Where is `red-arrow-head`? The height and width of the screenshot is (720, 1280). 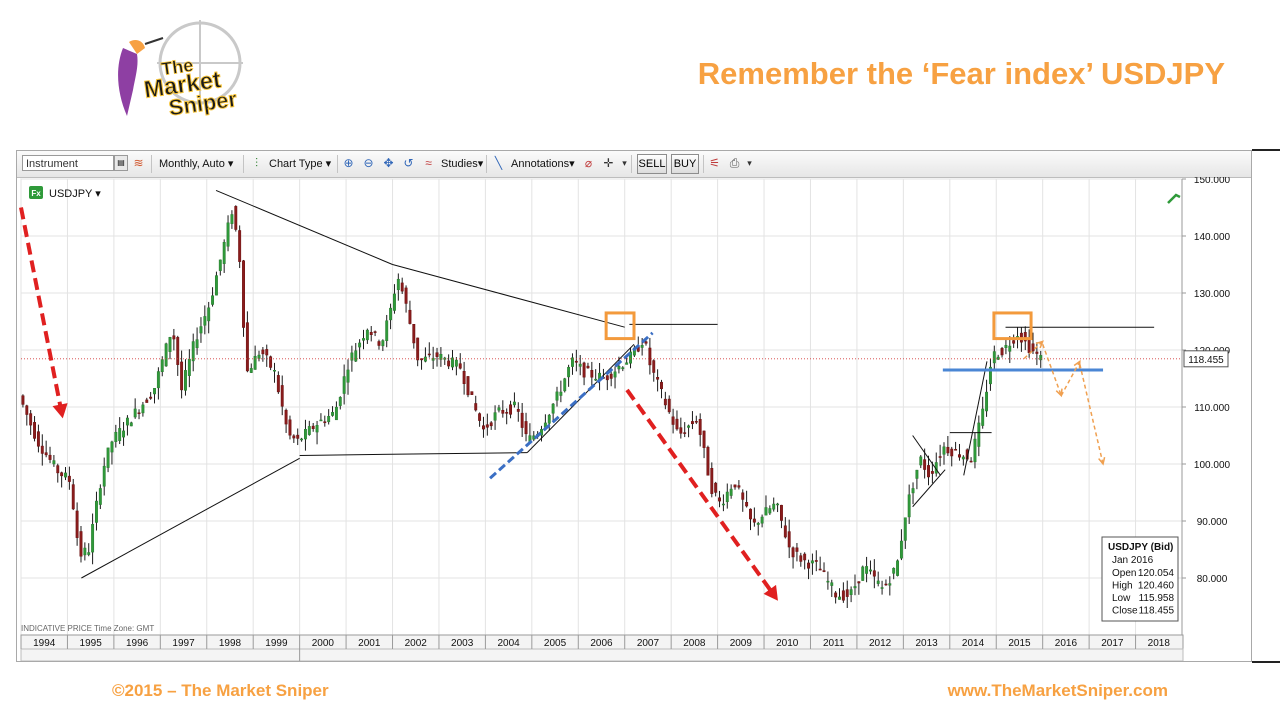
red-arrow-head is located at coordinates (60, 411).